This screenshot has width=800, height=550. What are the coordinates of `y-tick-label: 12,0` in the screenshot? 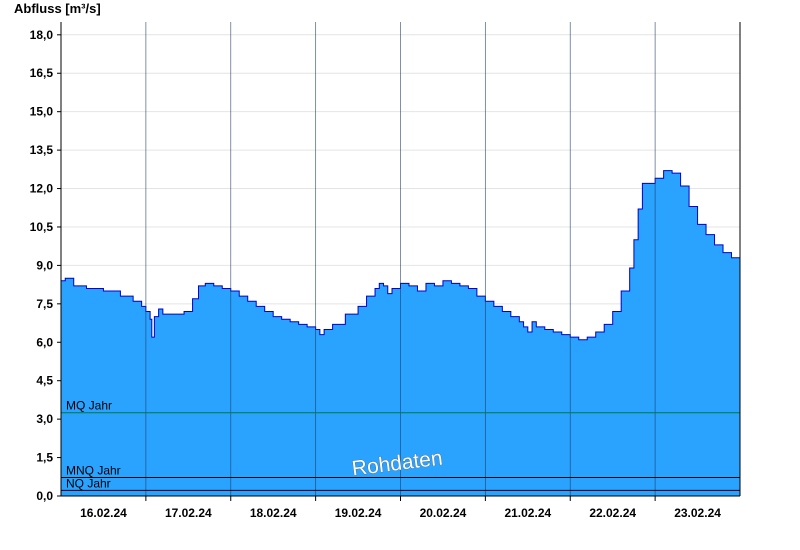 It's located at (42, 189).